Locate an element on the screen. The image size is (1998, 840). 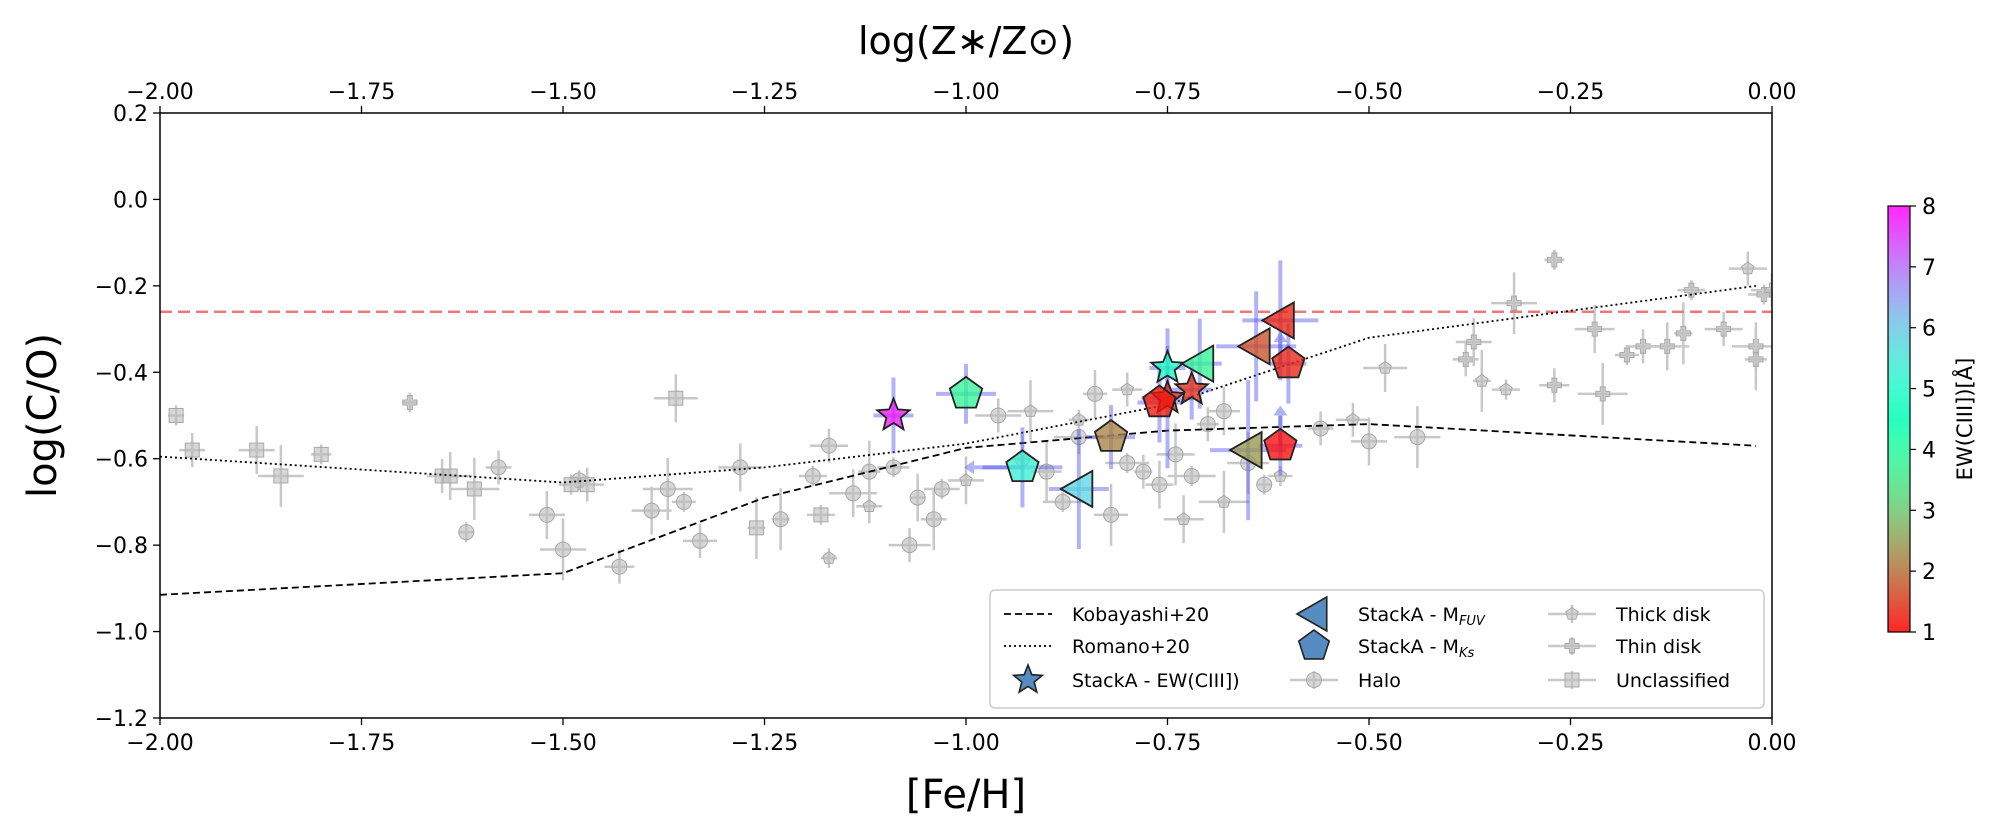
legend-item-kobayashi: Kobayashi+20 is located at coordinates (1106, 615).